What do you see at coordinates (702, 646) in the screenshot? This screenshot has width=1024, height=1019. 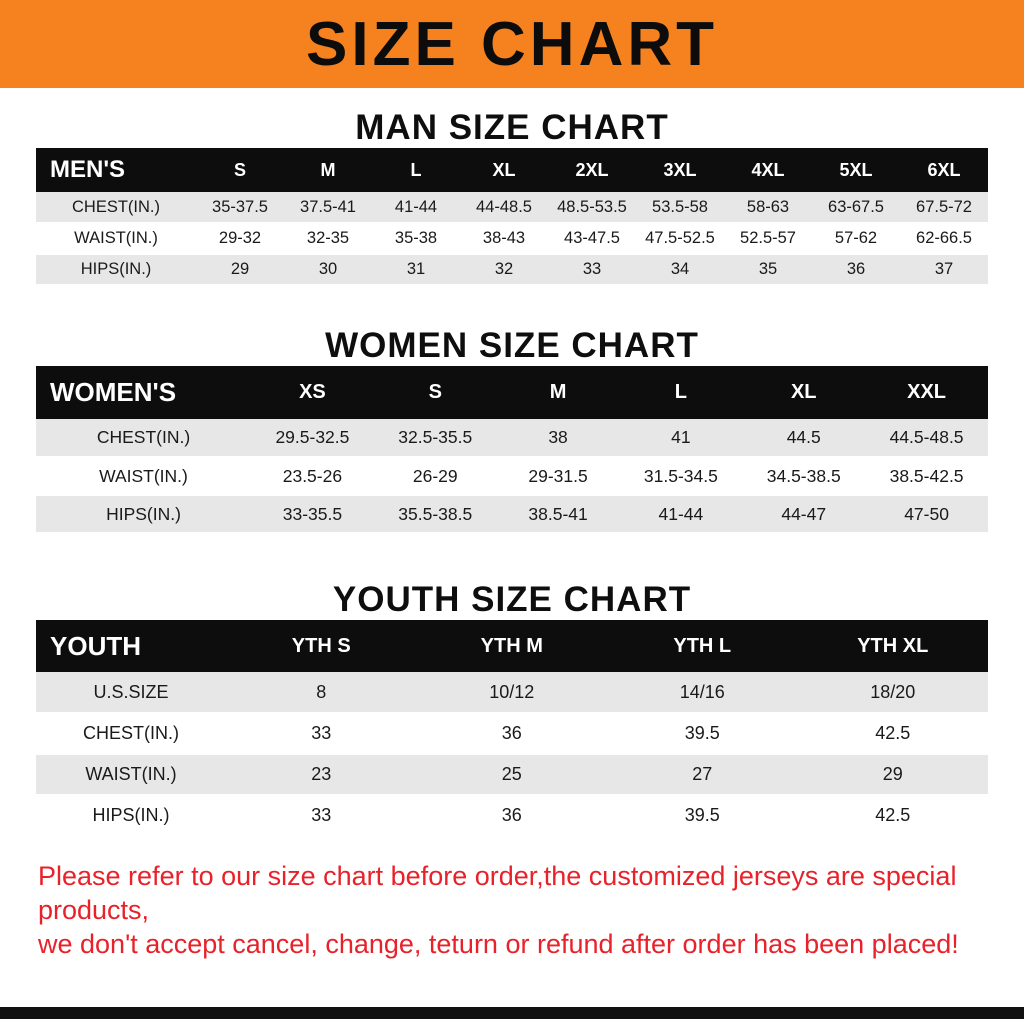 I see `size-column-header: YTH L` at bounding box center [702, 646].